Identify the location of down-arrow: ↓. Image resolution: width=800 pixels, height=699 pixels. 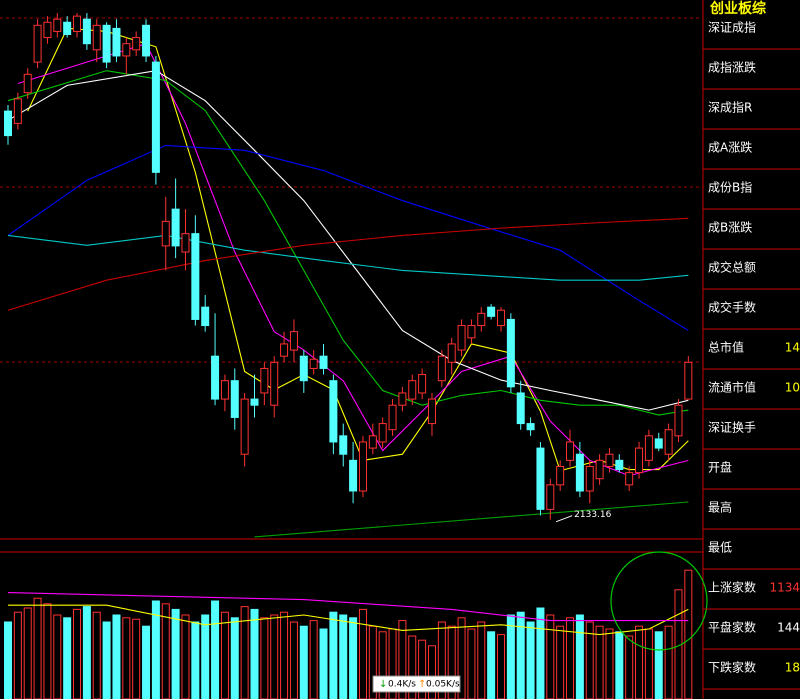
(383, 684).